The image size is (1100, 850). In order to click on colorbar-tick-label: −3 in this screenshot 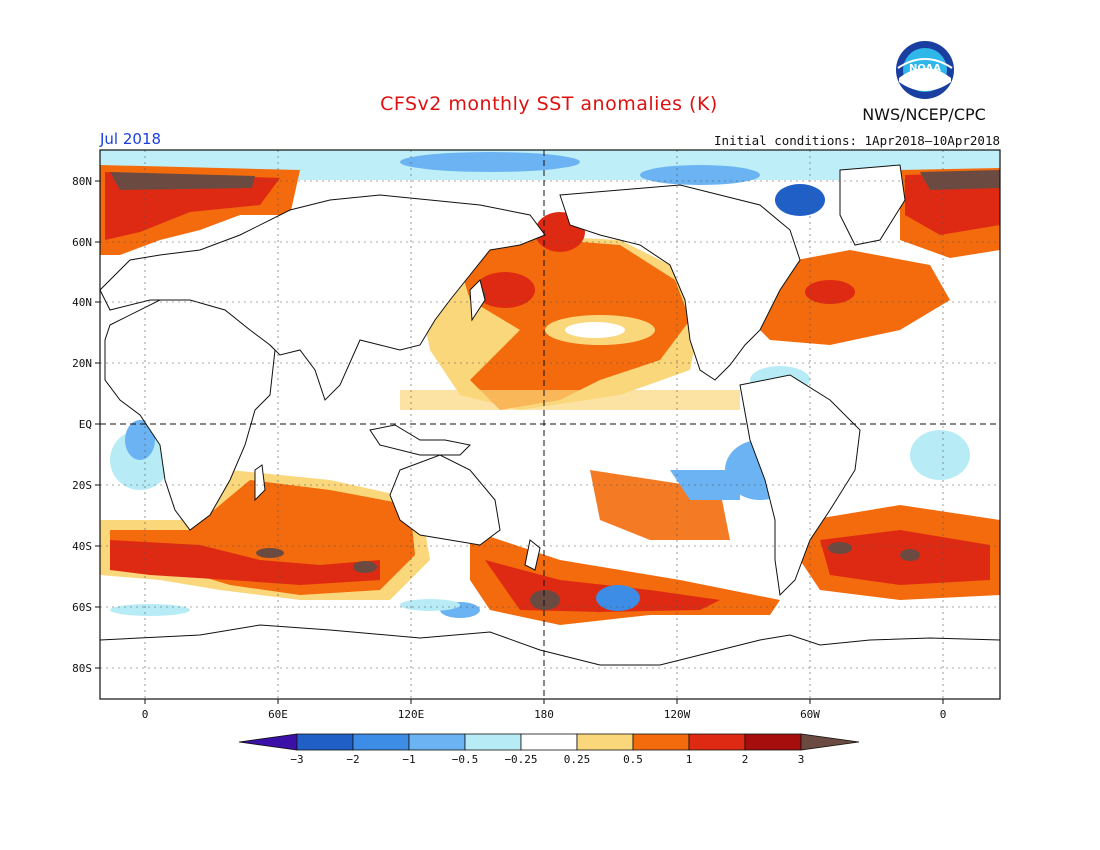, I will do `click(296, 759)`.